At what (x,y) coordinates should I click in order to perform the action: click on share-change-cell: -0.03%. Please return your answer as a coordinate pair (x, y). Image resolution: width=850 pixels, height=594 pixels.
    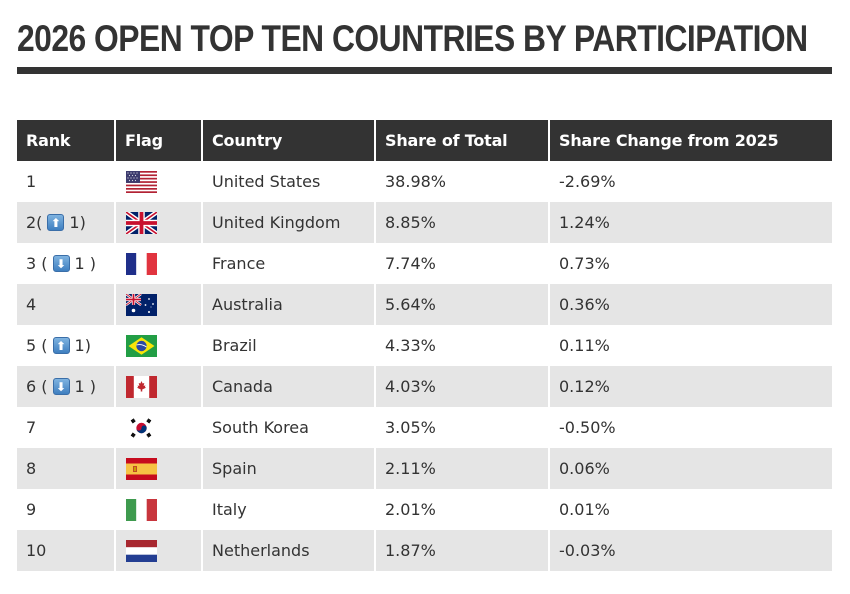
    Looking at the image, I should click on (691, 550).